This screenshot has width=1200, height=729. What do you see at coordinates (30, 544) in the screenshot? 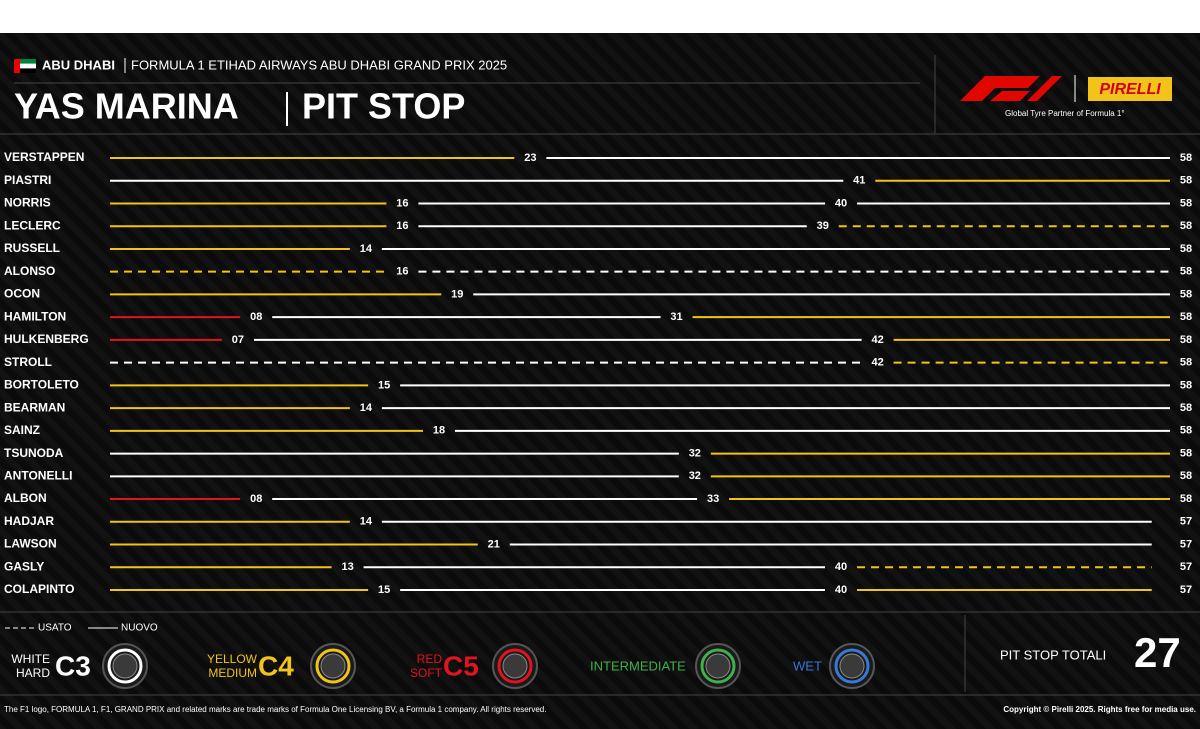
I see `driver-name: LAWSON` at bounding box center [30, 544].